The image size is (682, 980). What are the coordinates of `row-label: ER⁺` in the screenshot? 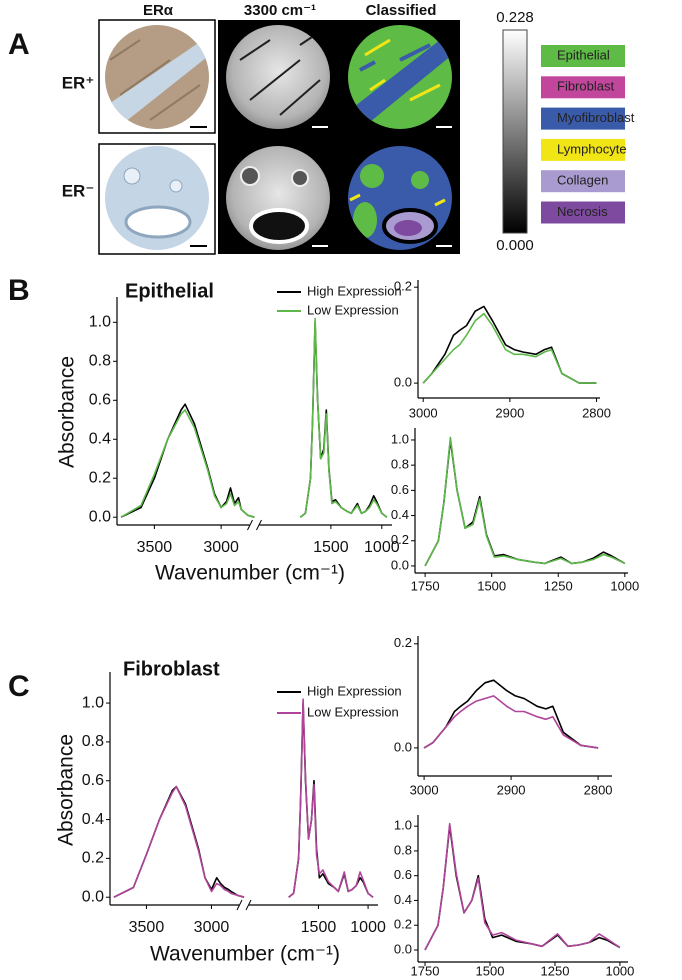 It's located at (78, 82).